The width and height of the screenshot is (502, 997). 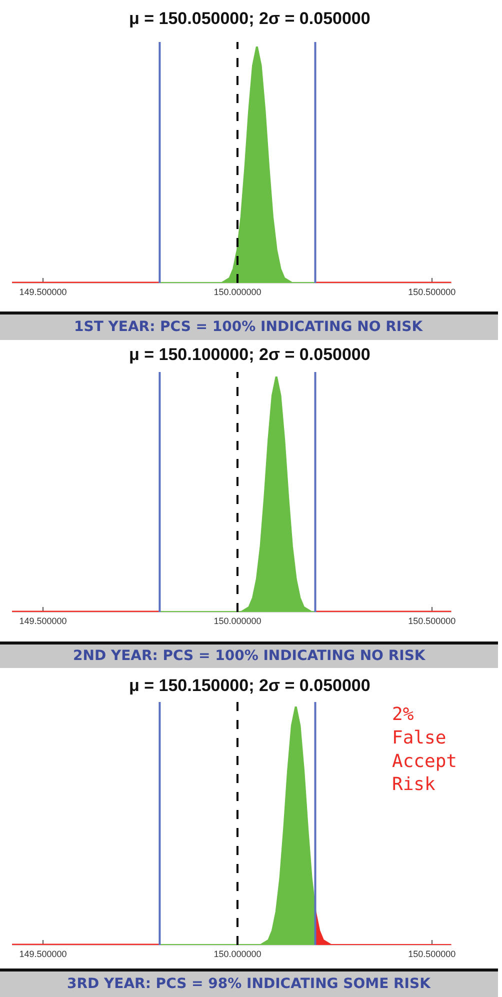 I want to click on text: 3RD YEAR: PCS = 98% INDICATING SOME RISK, so click(x=249, y=984).